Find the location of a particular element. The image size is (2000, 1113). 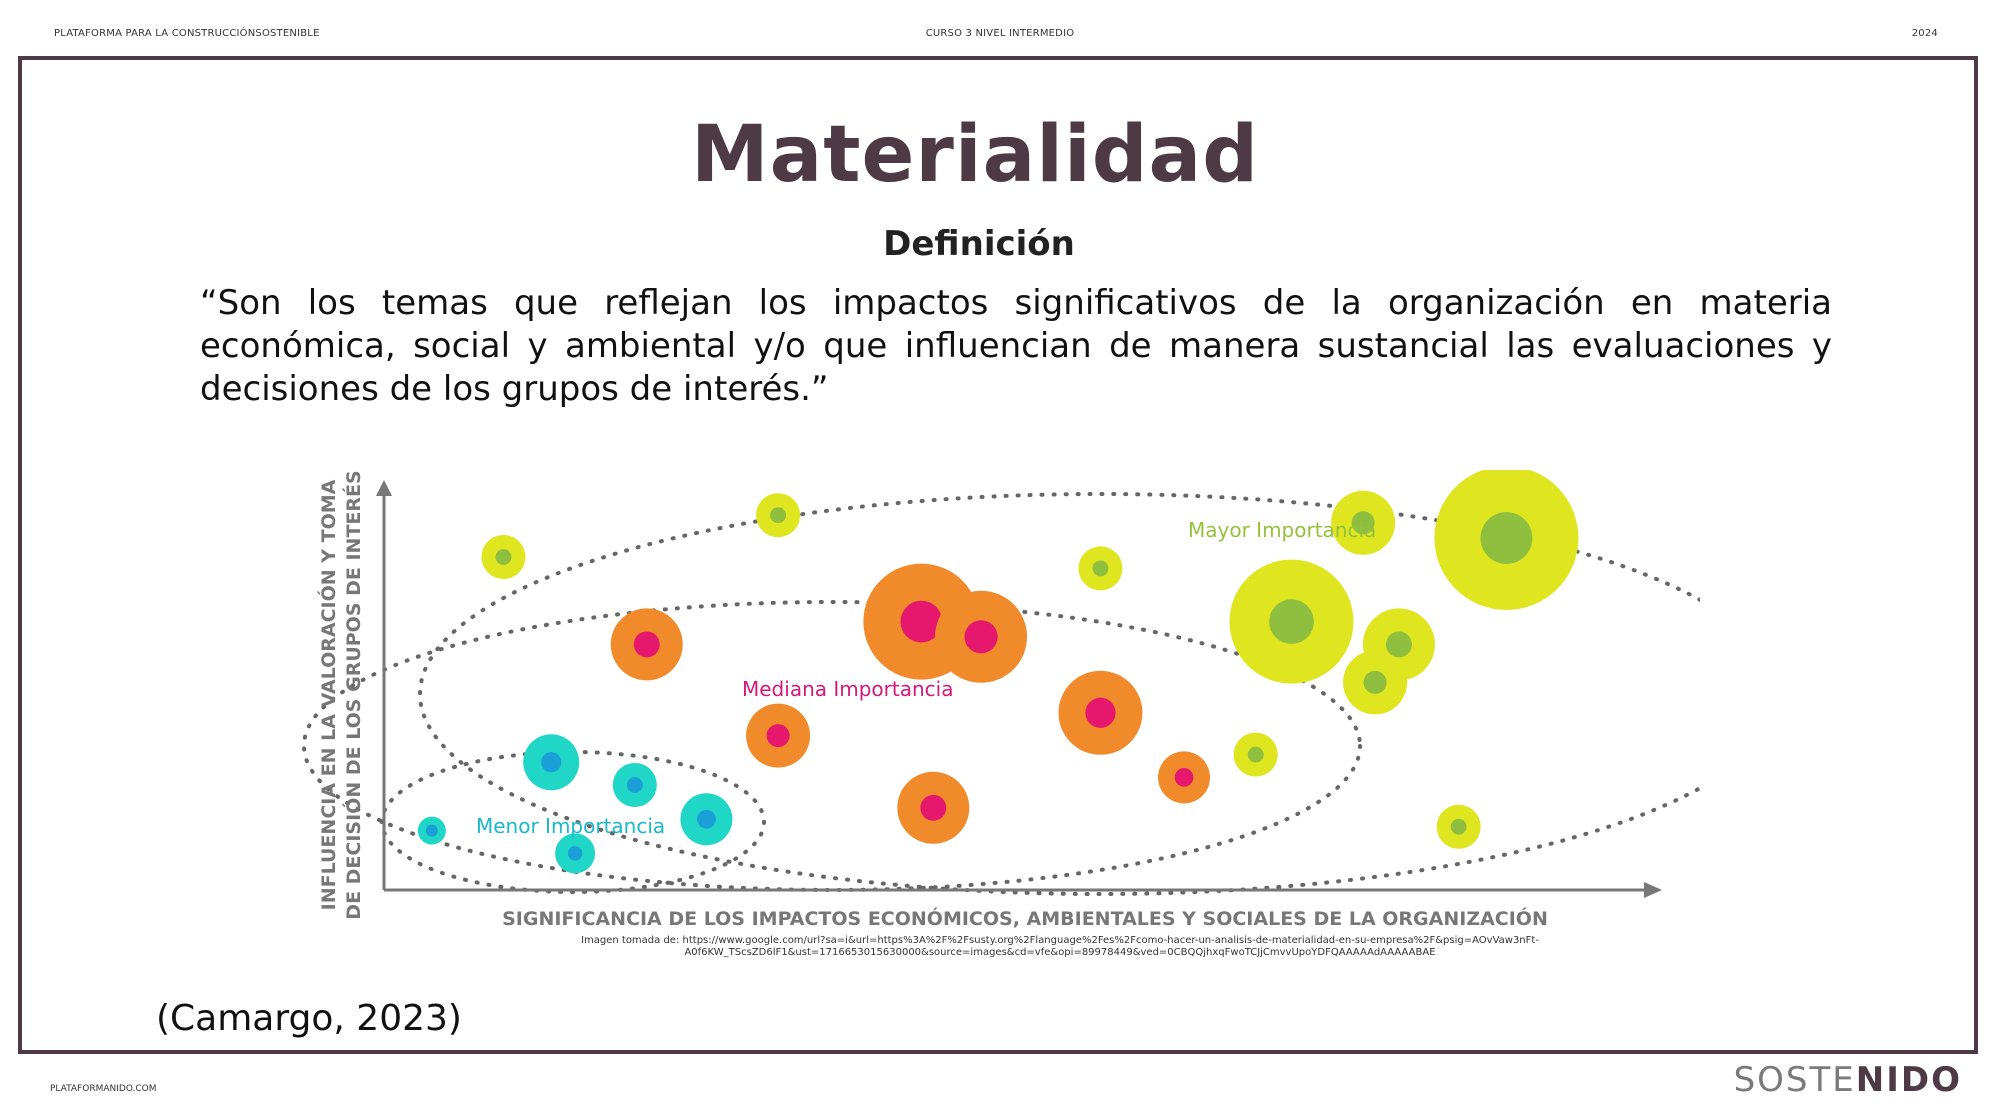

group-label-high: Mayor Importancia is located at coordinates (1282, 530).